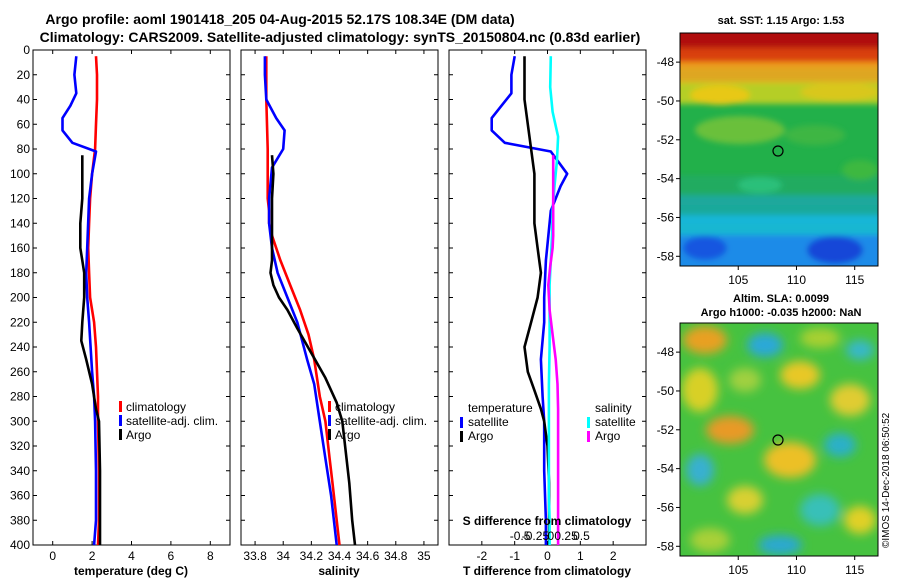 The image size is (900, 580). I want to click on salinity-legend: climatology satellite-adj. clim. Argo, so click(377, 421).